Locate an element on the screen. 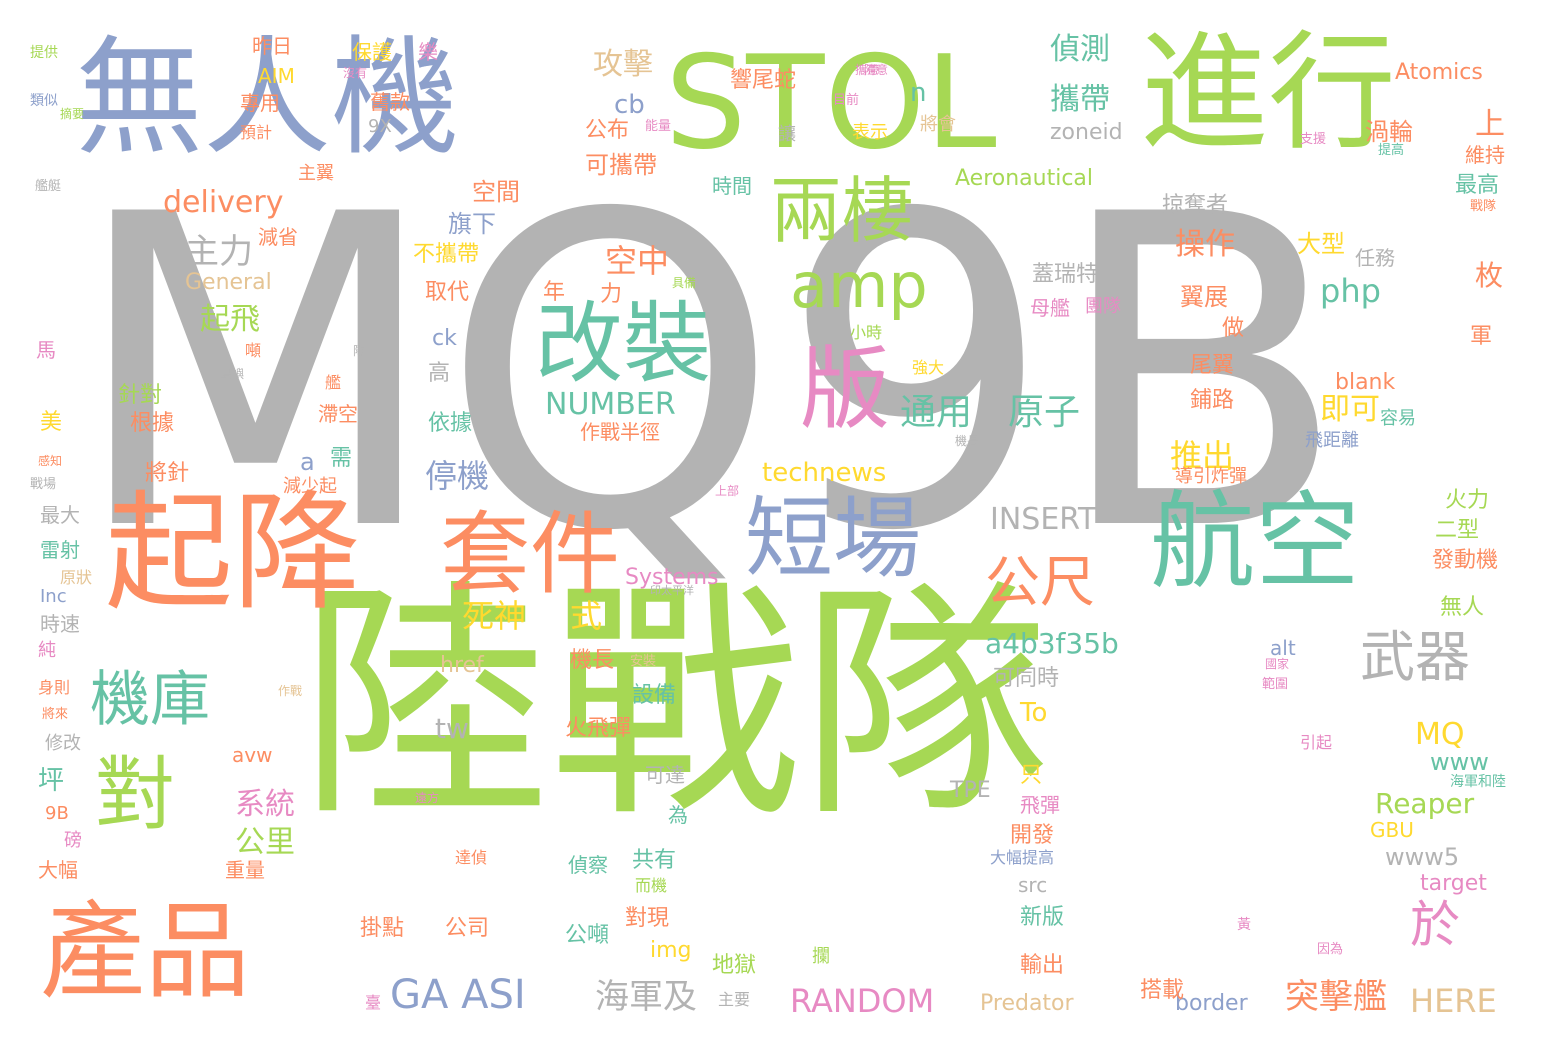 This screenshot has width=1548, height=1052. word-cloud-word: 公里 is located at coordinates (265, 842).